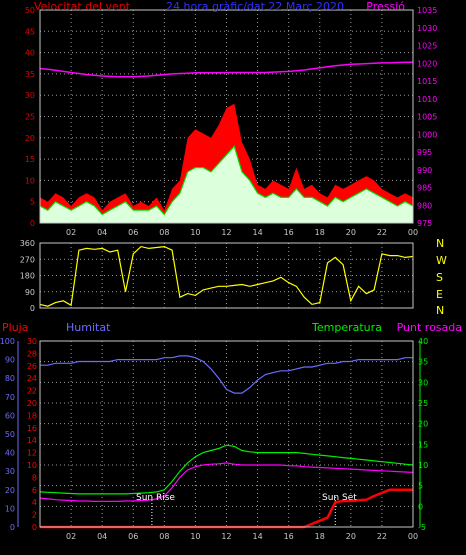 Image resolution: width=466 pixels, height=555 pixels. Describe the element at coordinates (32, 391) in the screenshot. I see `rain-y-tick-label: 22` at that location.